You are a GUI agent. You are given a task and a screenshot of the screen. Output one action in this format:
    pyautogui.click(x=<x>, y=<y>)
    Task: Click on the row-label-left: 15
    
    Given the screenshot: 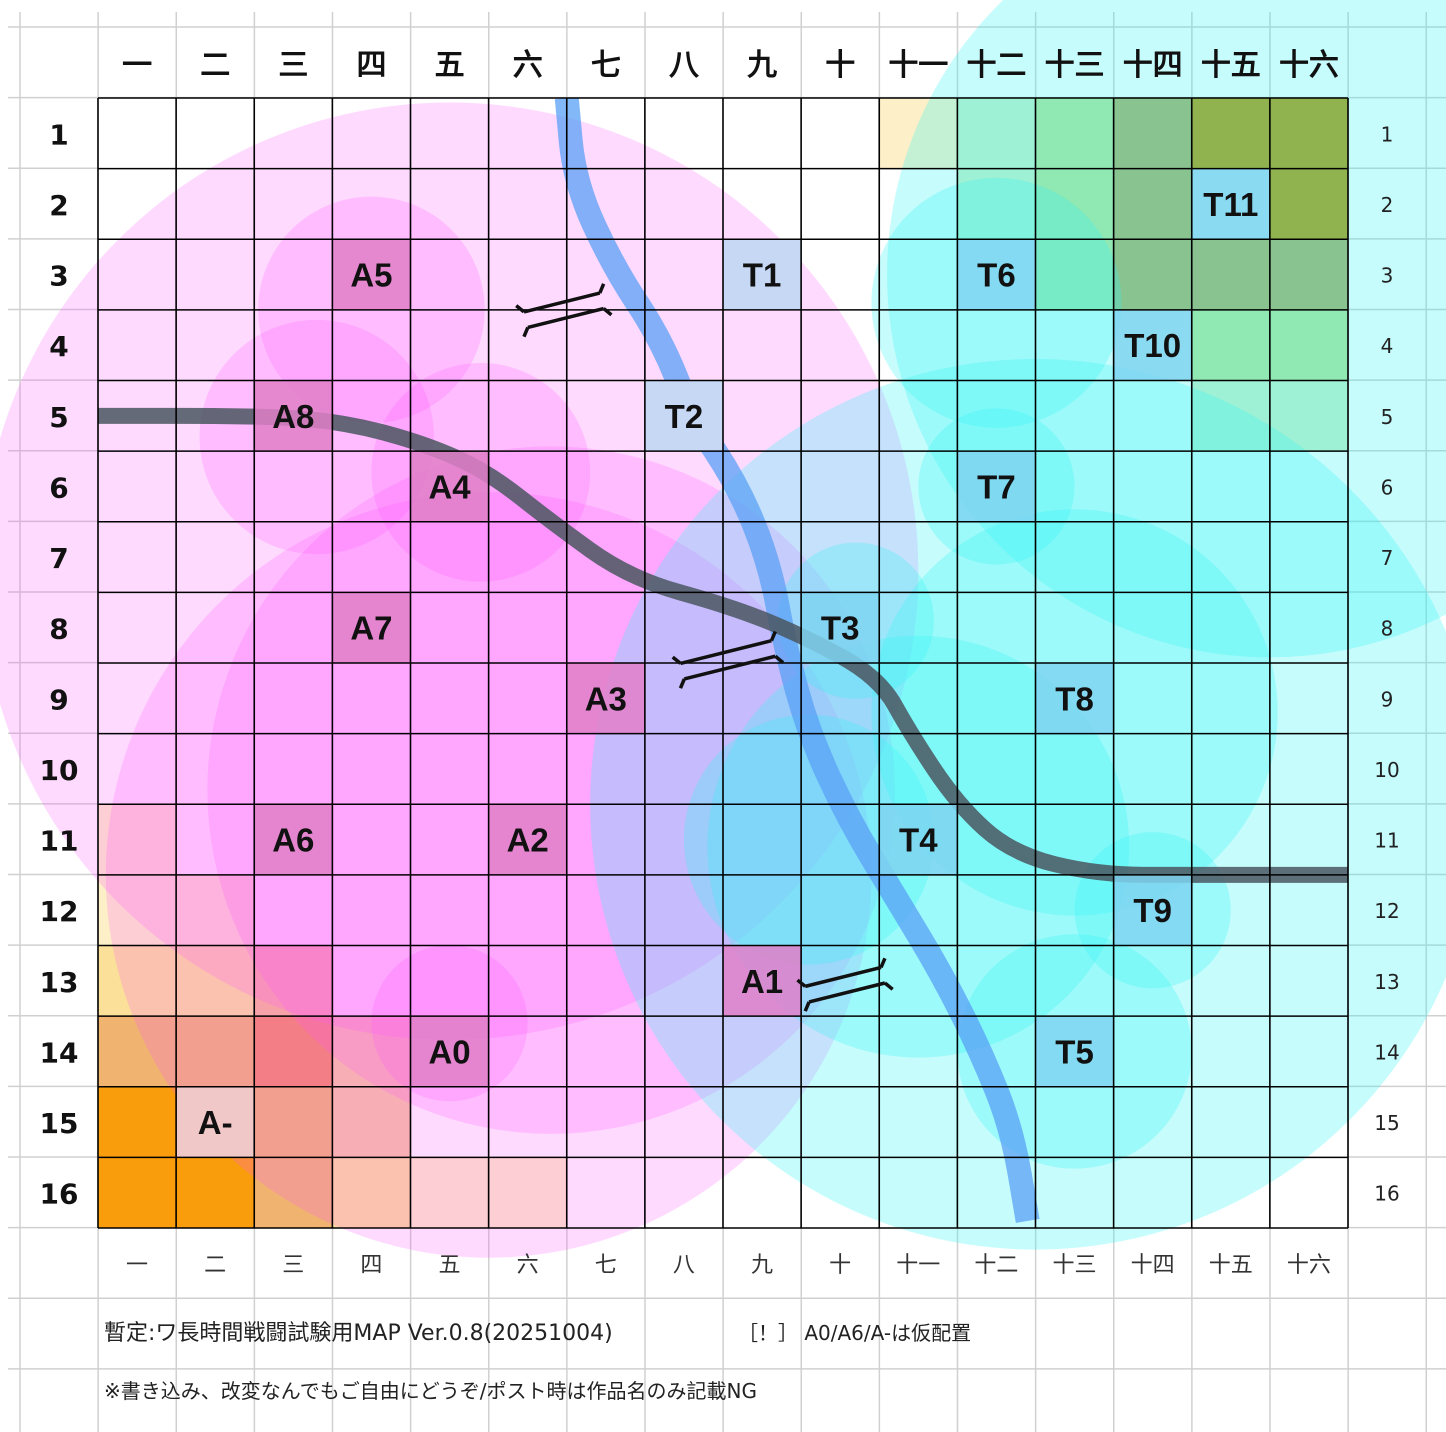 What is the action you would take?
    pyautogui.click(x=59, y=1123)
    